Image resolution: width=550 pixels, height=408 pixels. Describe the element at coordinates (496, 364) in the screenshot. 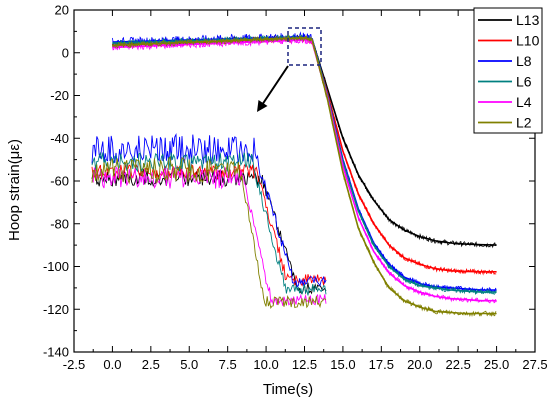

I see `x-tick-label: 25.0` at that location.